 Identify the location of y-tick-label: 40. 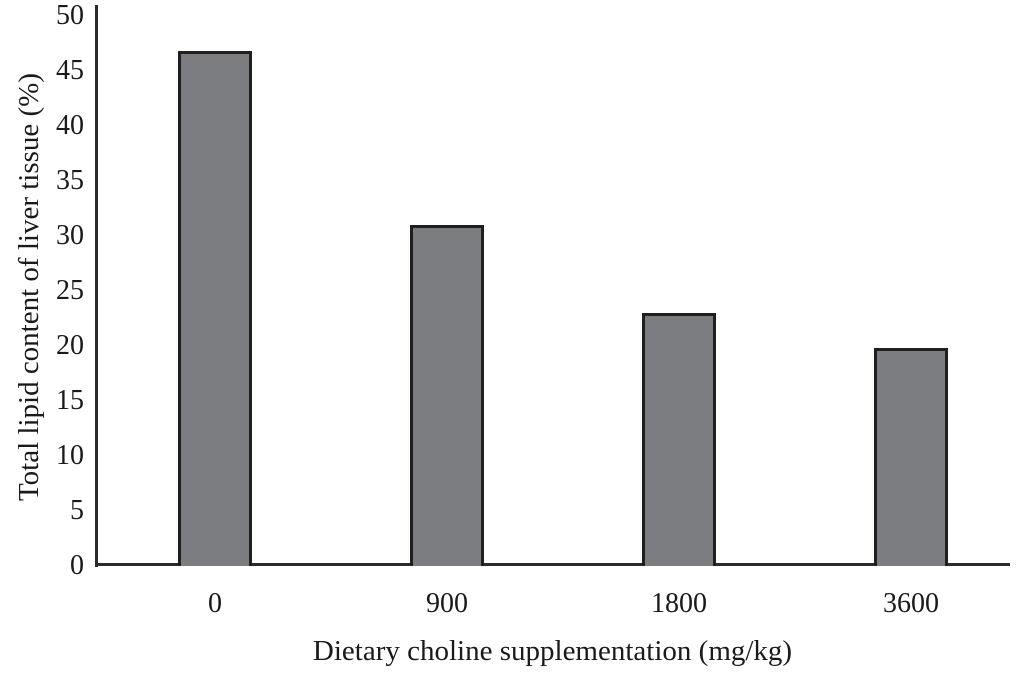
(70, 125).